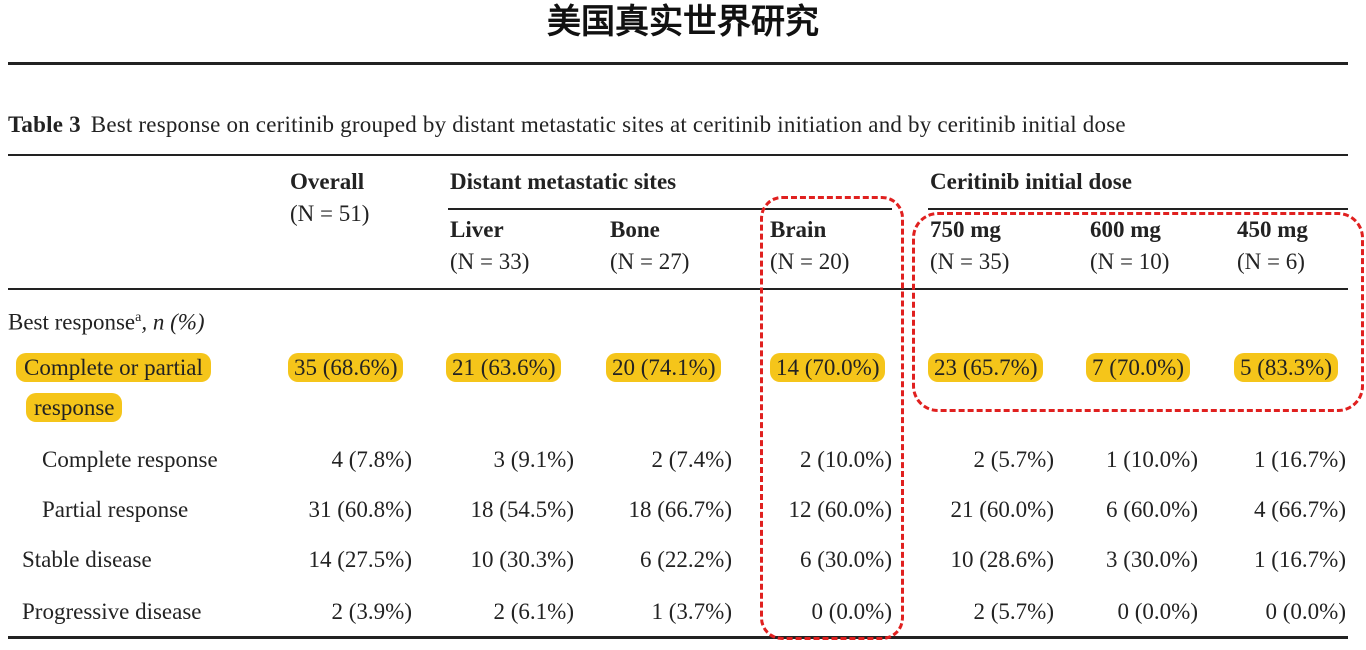  Describe the element at coordinates (490, 245) in the screenshot. I see `header-liver: Liver (N = 33)` at that location.